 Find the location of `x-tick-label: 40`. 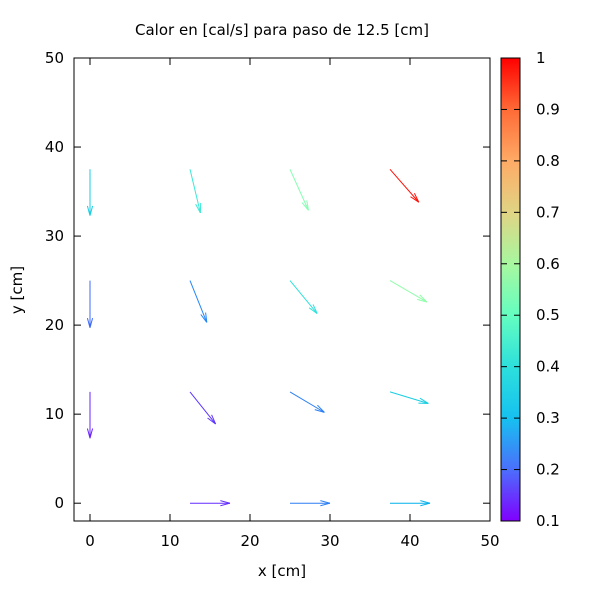

x-tick-label: 40 is located at coordinates (409, 541).